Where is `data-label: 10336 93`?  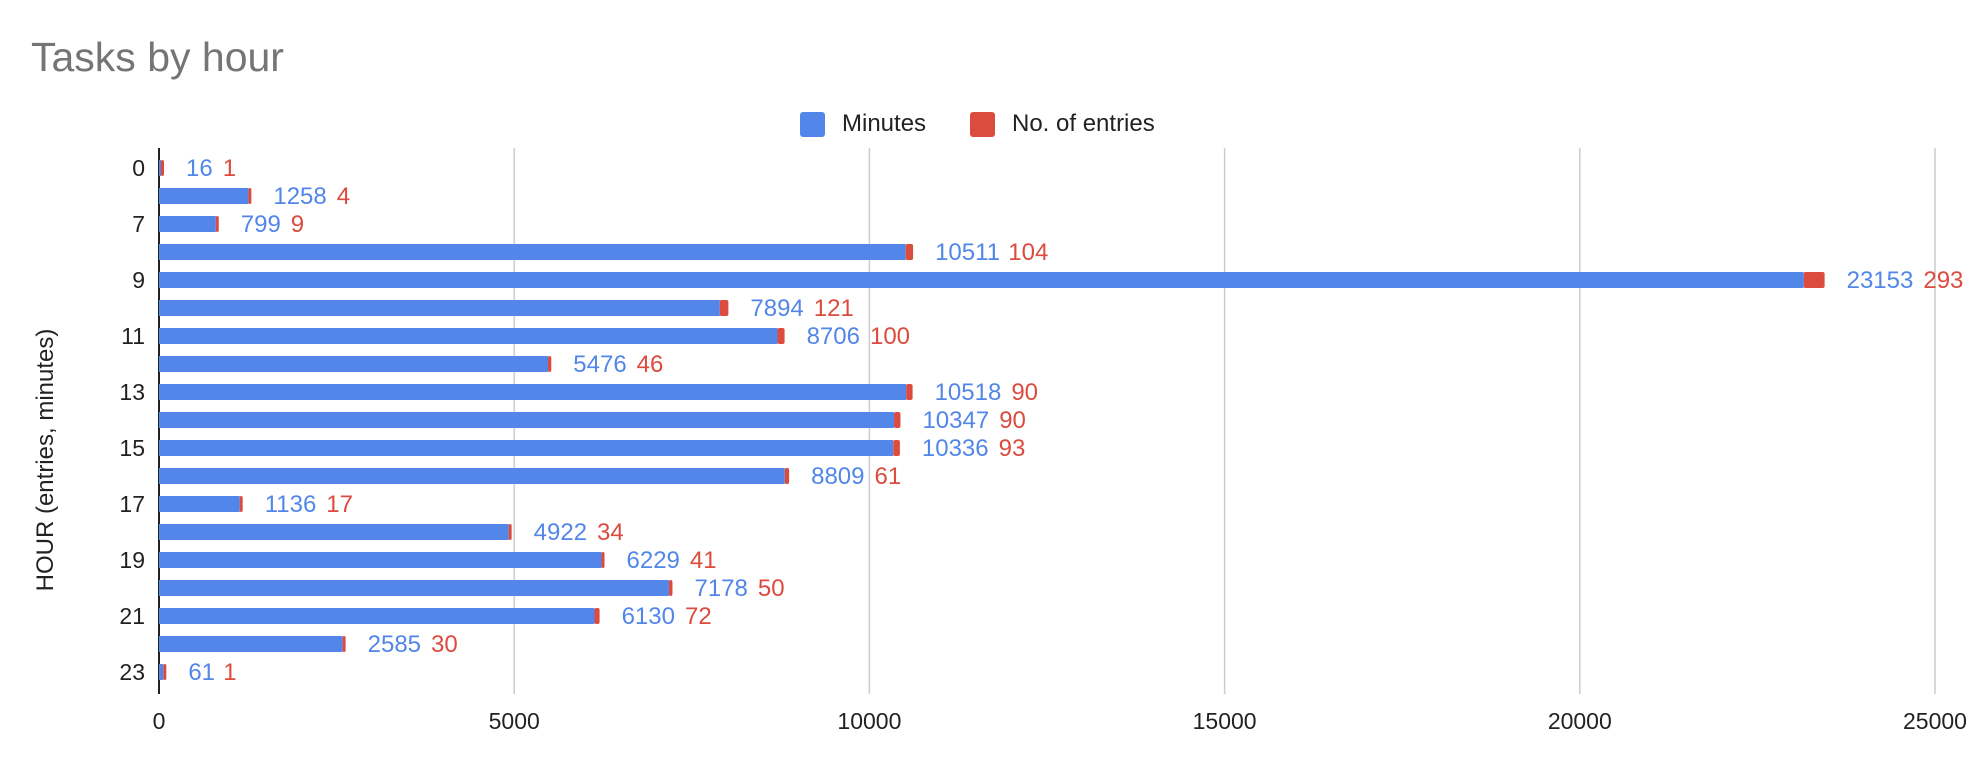
data-label: 10336 93 is located at coordinates (973, 448).